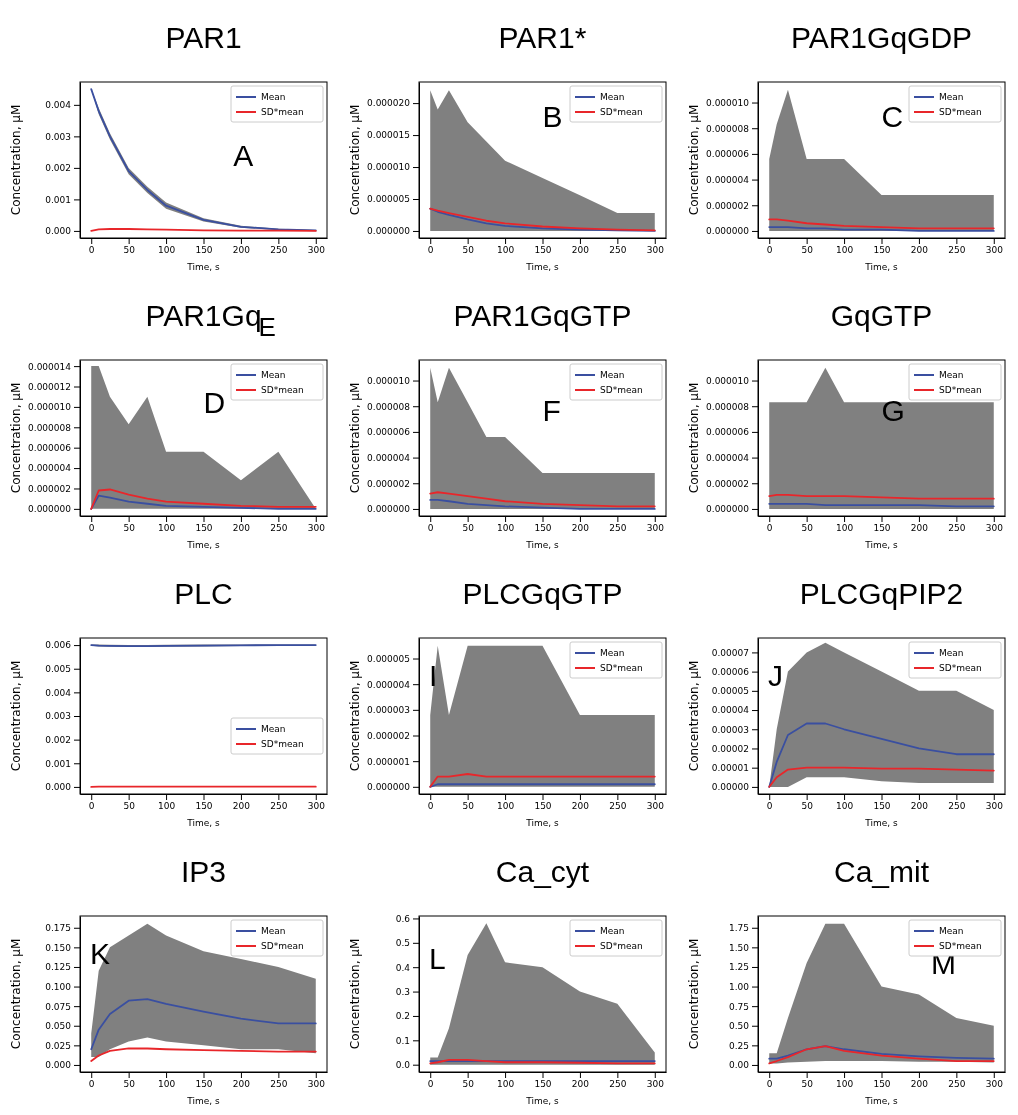  What do you see at coordinates (738, 967) in the screenshot?
I see `y-tick-label: 1.25` at bounding box center [738, 967].